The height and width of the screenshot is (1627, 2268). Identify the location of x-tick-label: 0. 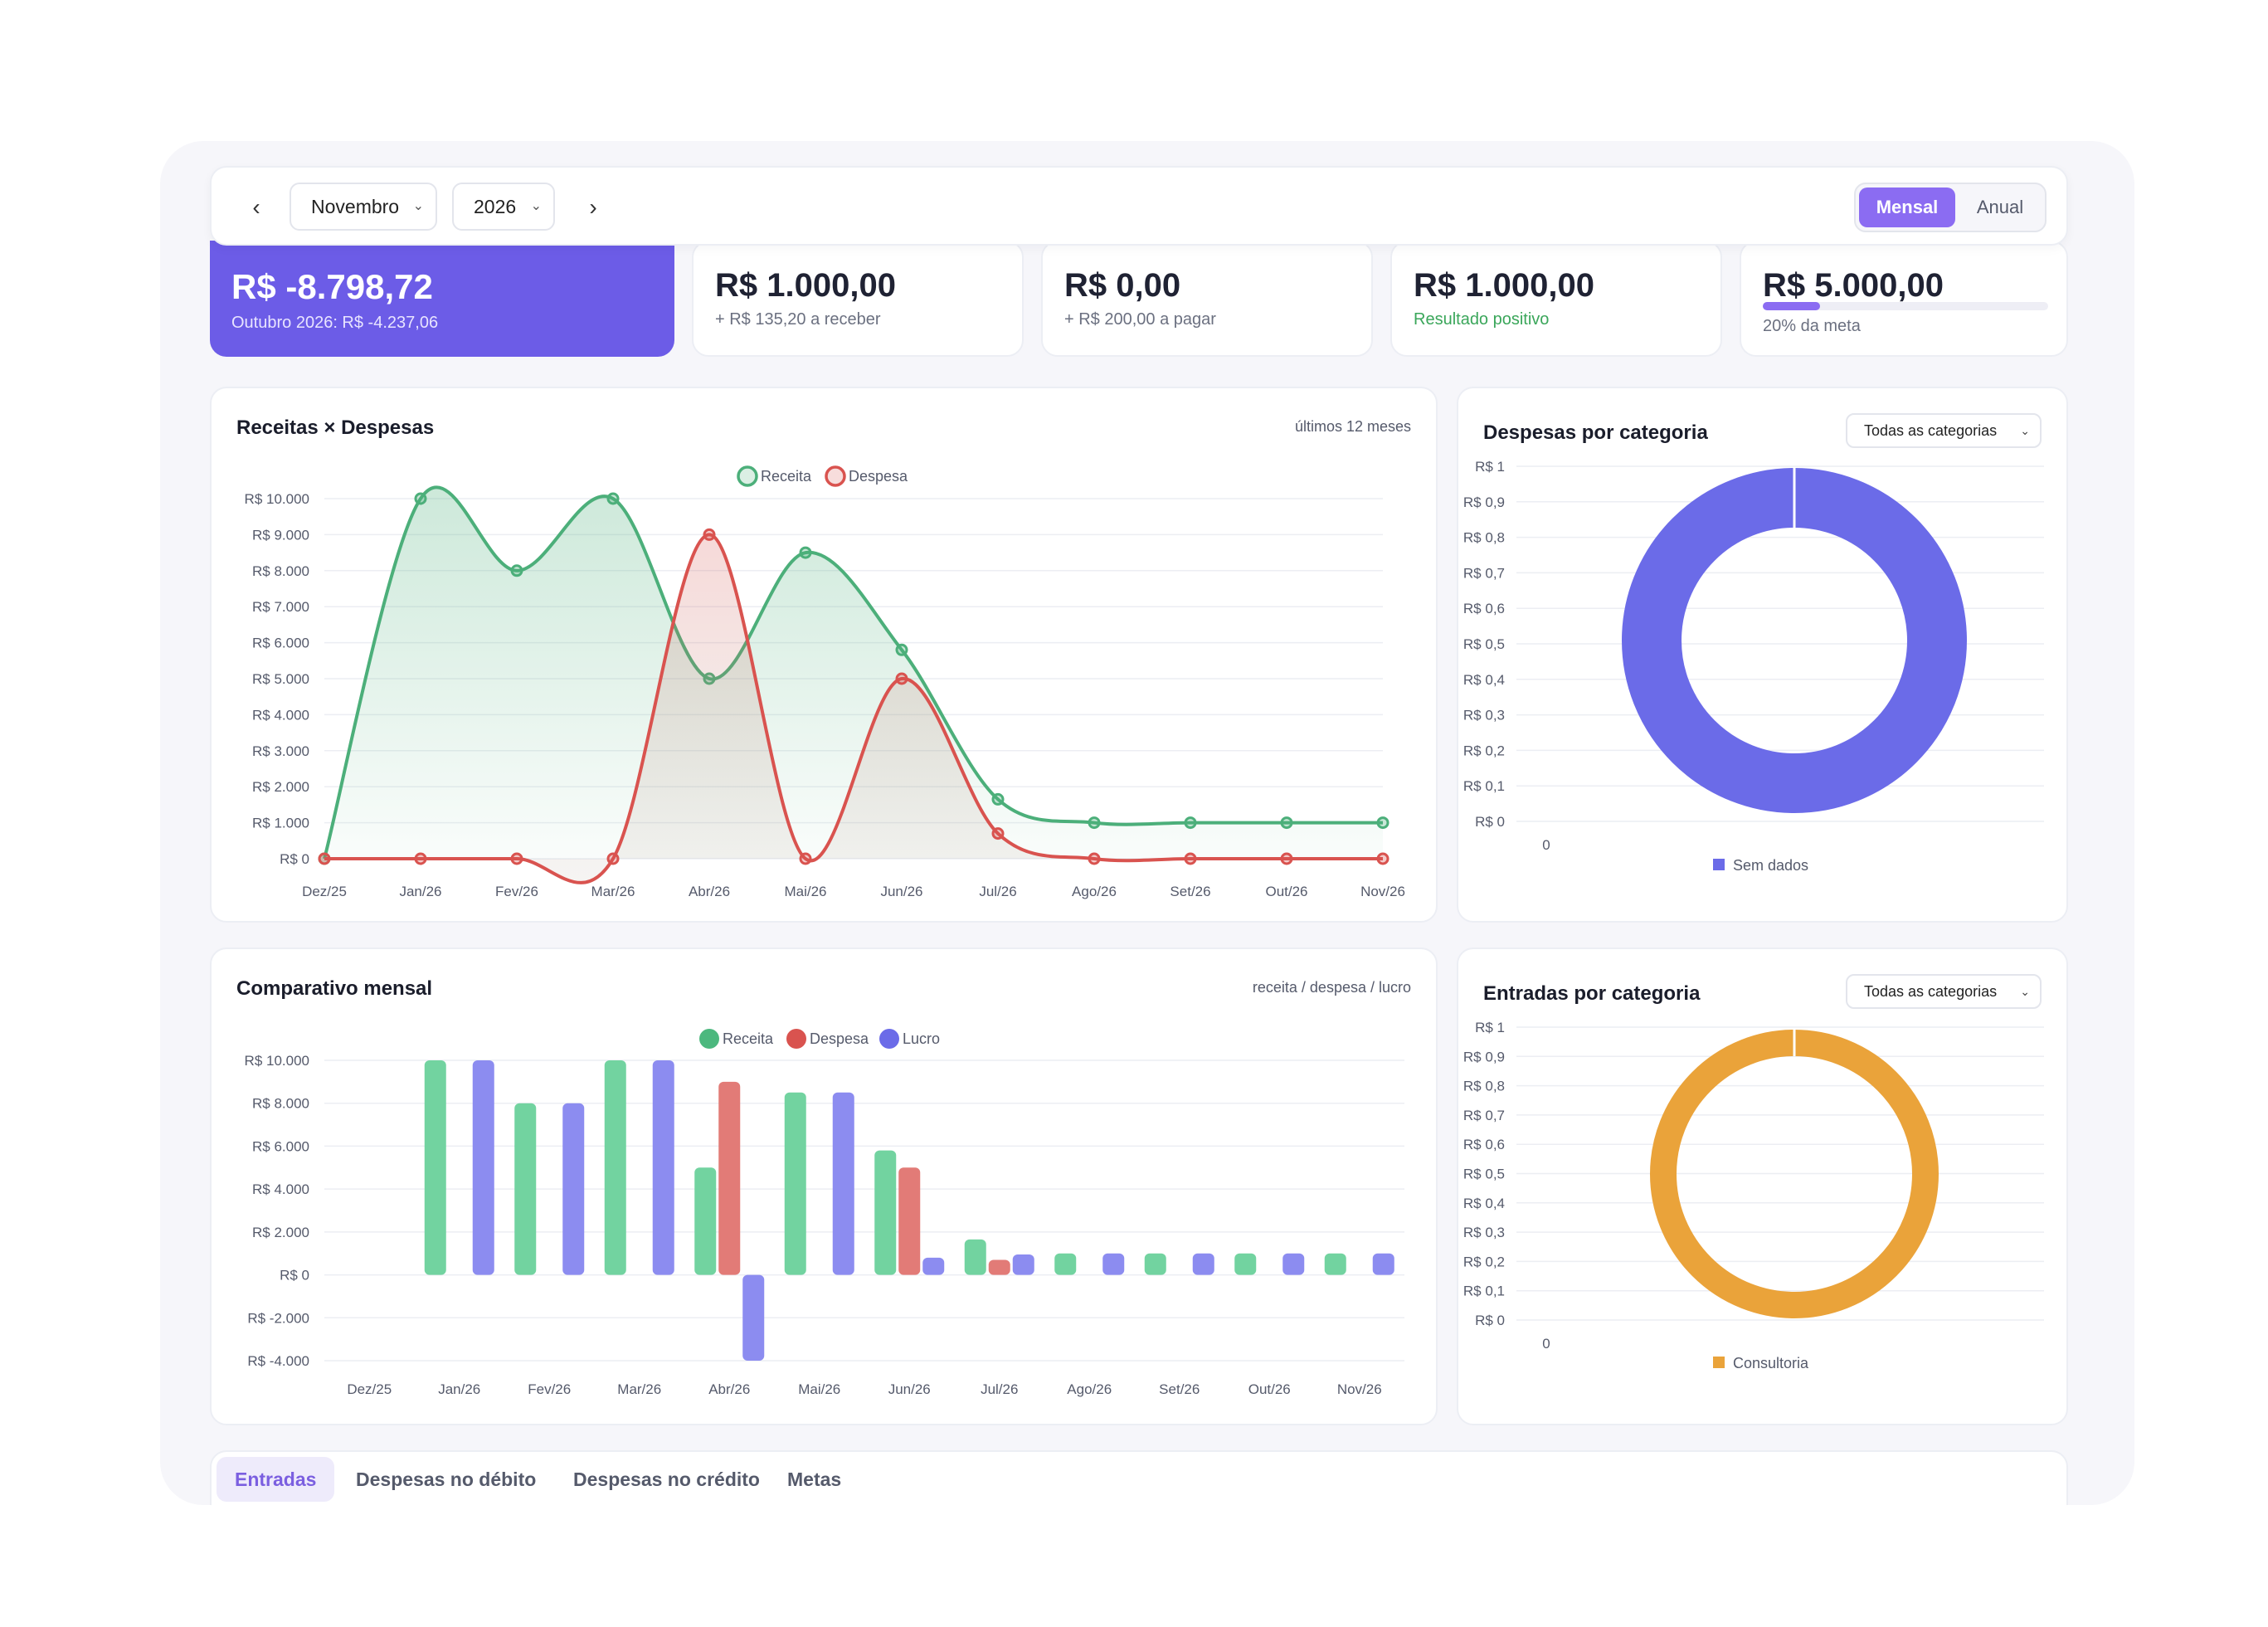
(1546, 845).